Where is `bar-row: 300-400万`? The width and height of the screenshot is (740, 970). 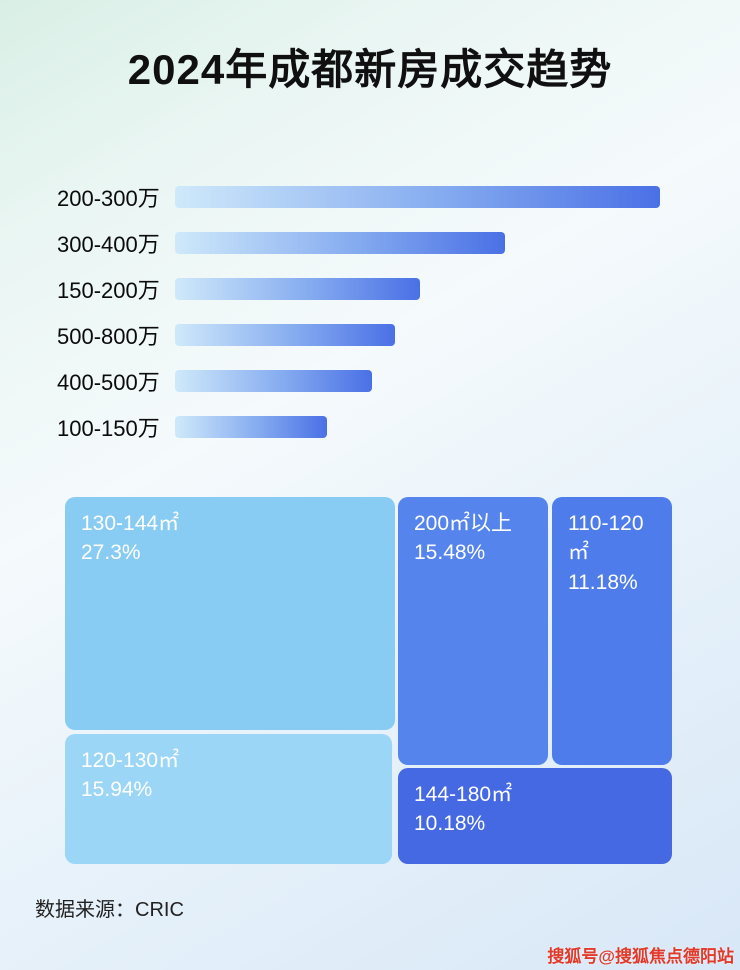 bar-row: 300-400万 is located at coordinates (377, 244).